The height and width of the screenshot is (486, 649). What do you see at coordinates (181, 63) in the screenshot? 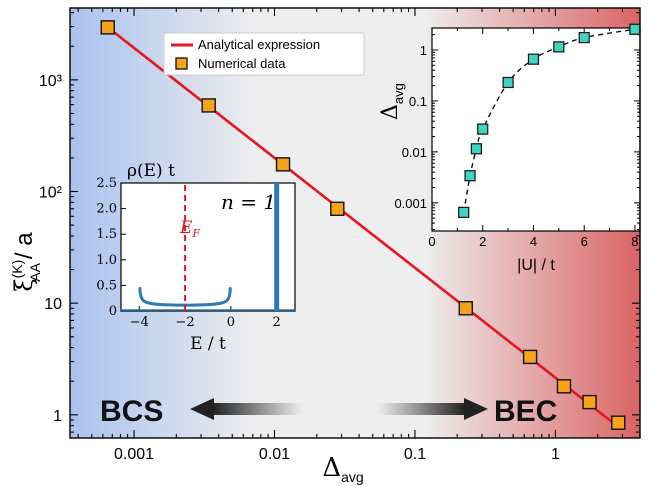
I see `legend-numerical-swatch` at bounding box center [181, 63].